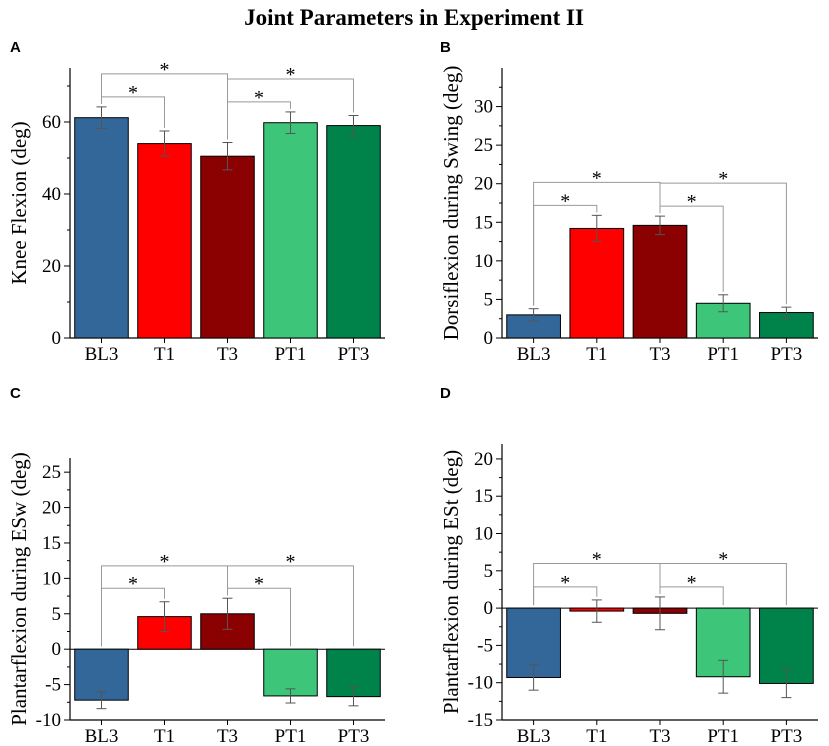  Describe the element at coordinates (227, 247) in the screenshot. I see `bar-t3` at that location.